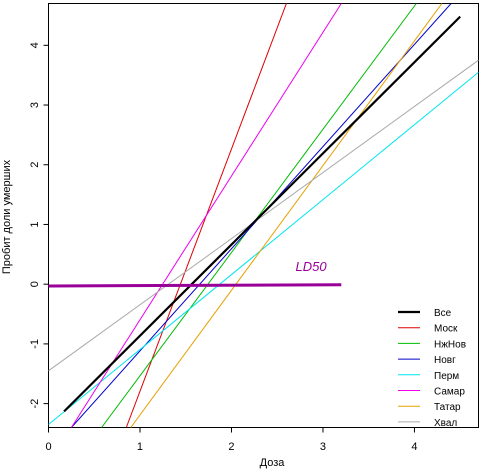  I want to click on x-tick-label: 4, so click(414, 447).